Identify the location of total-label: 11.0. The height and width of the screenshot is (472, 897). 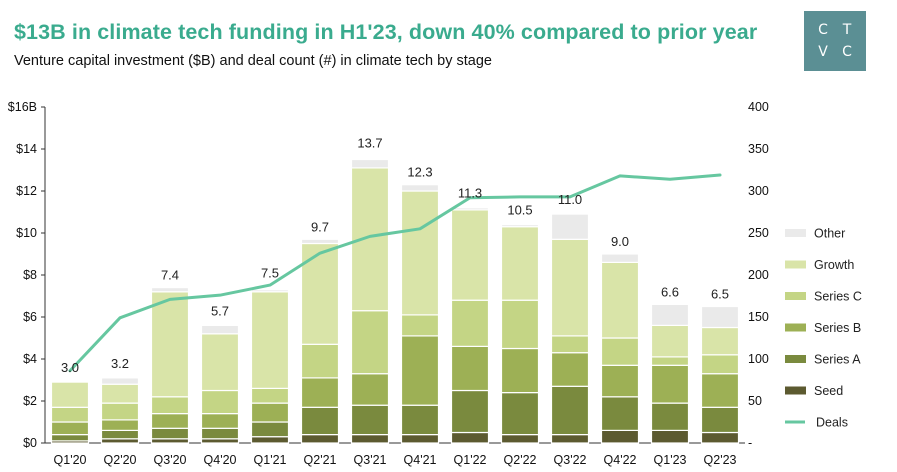
(570, 199).